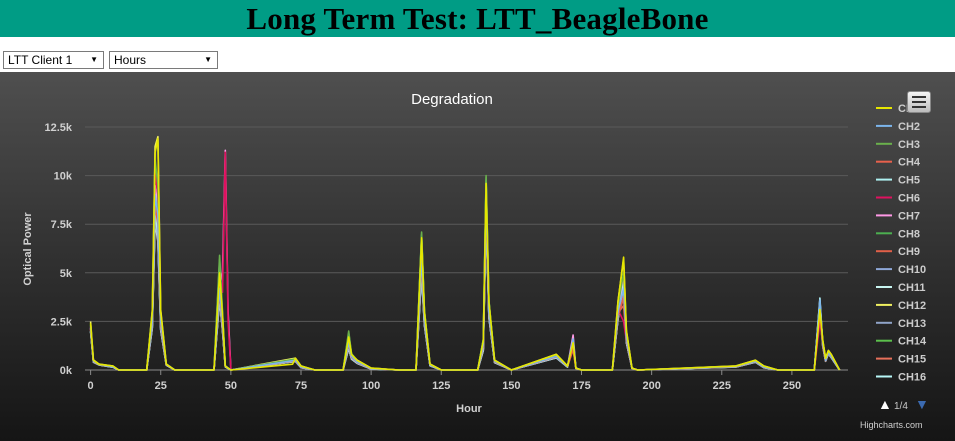  I want to click on legend-item-ch7: CH7, so click(909, 216).